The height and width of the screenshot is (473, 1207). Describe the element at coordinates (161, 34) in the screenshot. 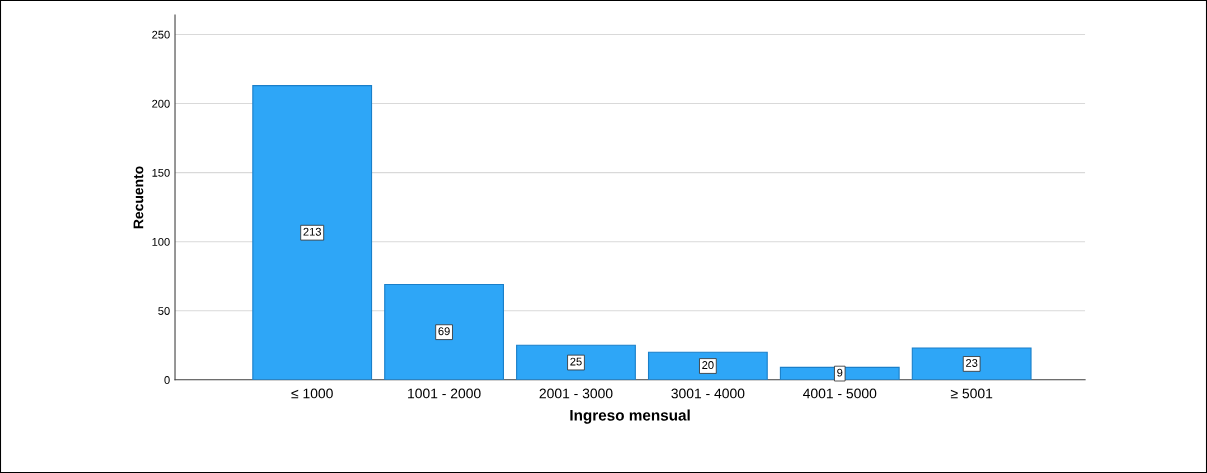

I see `y-tick-label: 250` at that location.